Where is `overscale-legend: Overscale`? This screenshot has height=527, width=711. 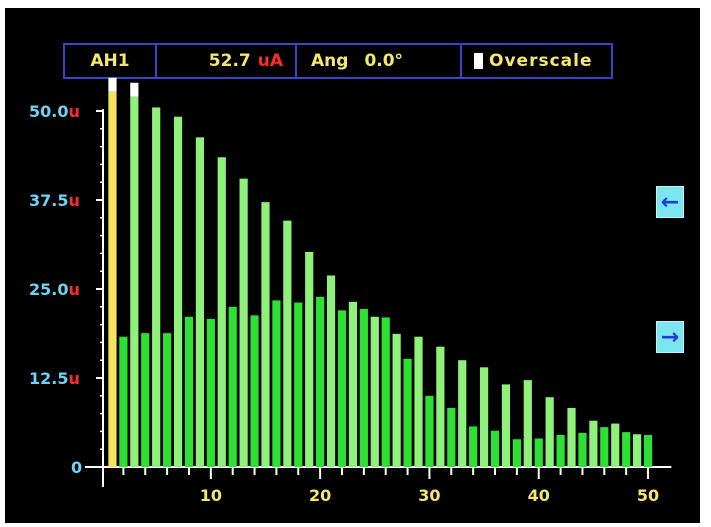 overscale-legend: Overscale is located at coordinates (536, 61).